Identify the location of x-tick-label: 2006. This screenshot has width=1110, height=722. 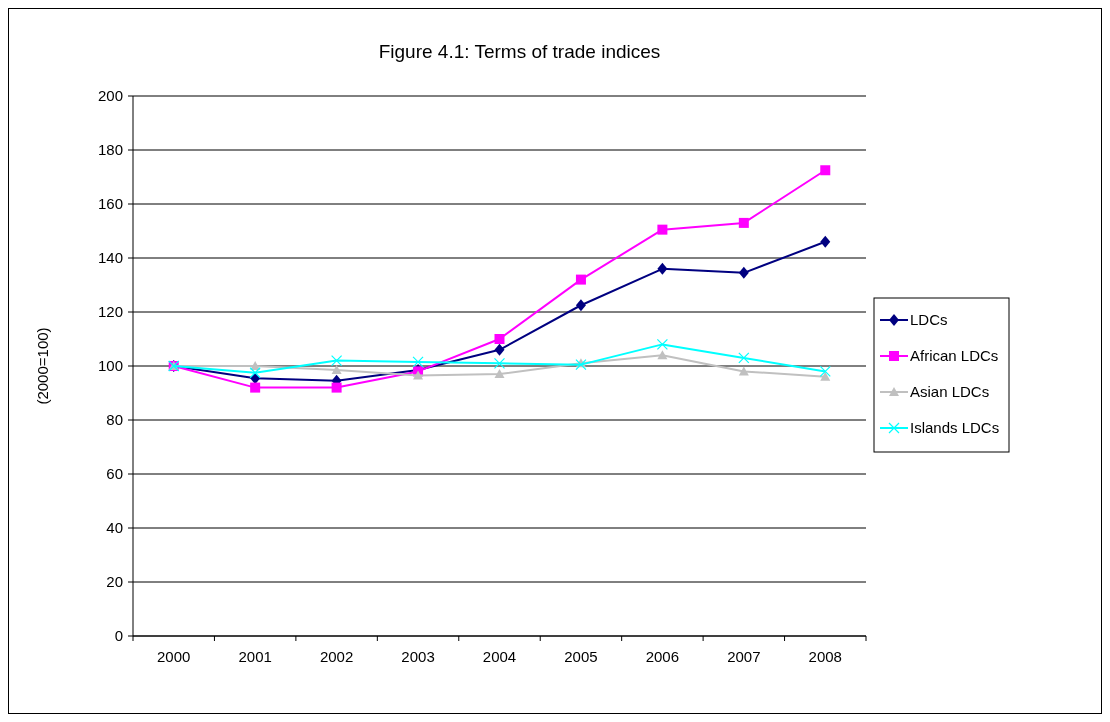
(662, 656).